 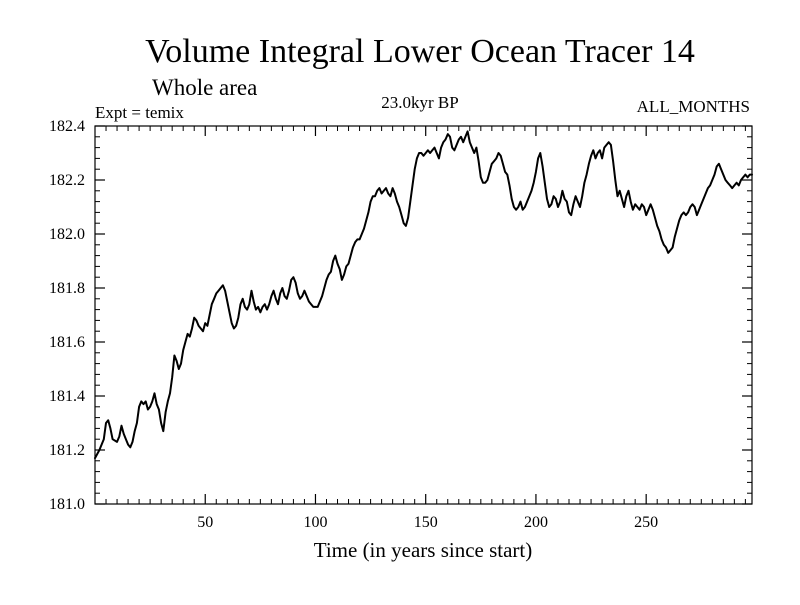 What do you see at coordinates (423, 550) in the screenshot?
I see `x-axis-label: Time (in years since start)` at bounding box center [423, 550].